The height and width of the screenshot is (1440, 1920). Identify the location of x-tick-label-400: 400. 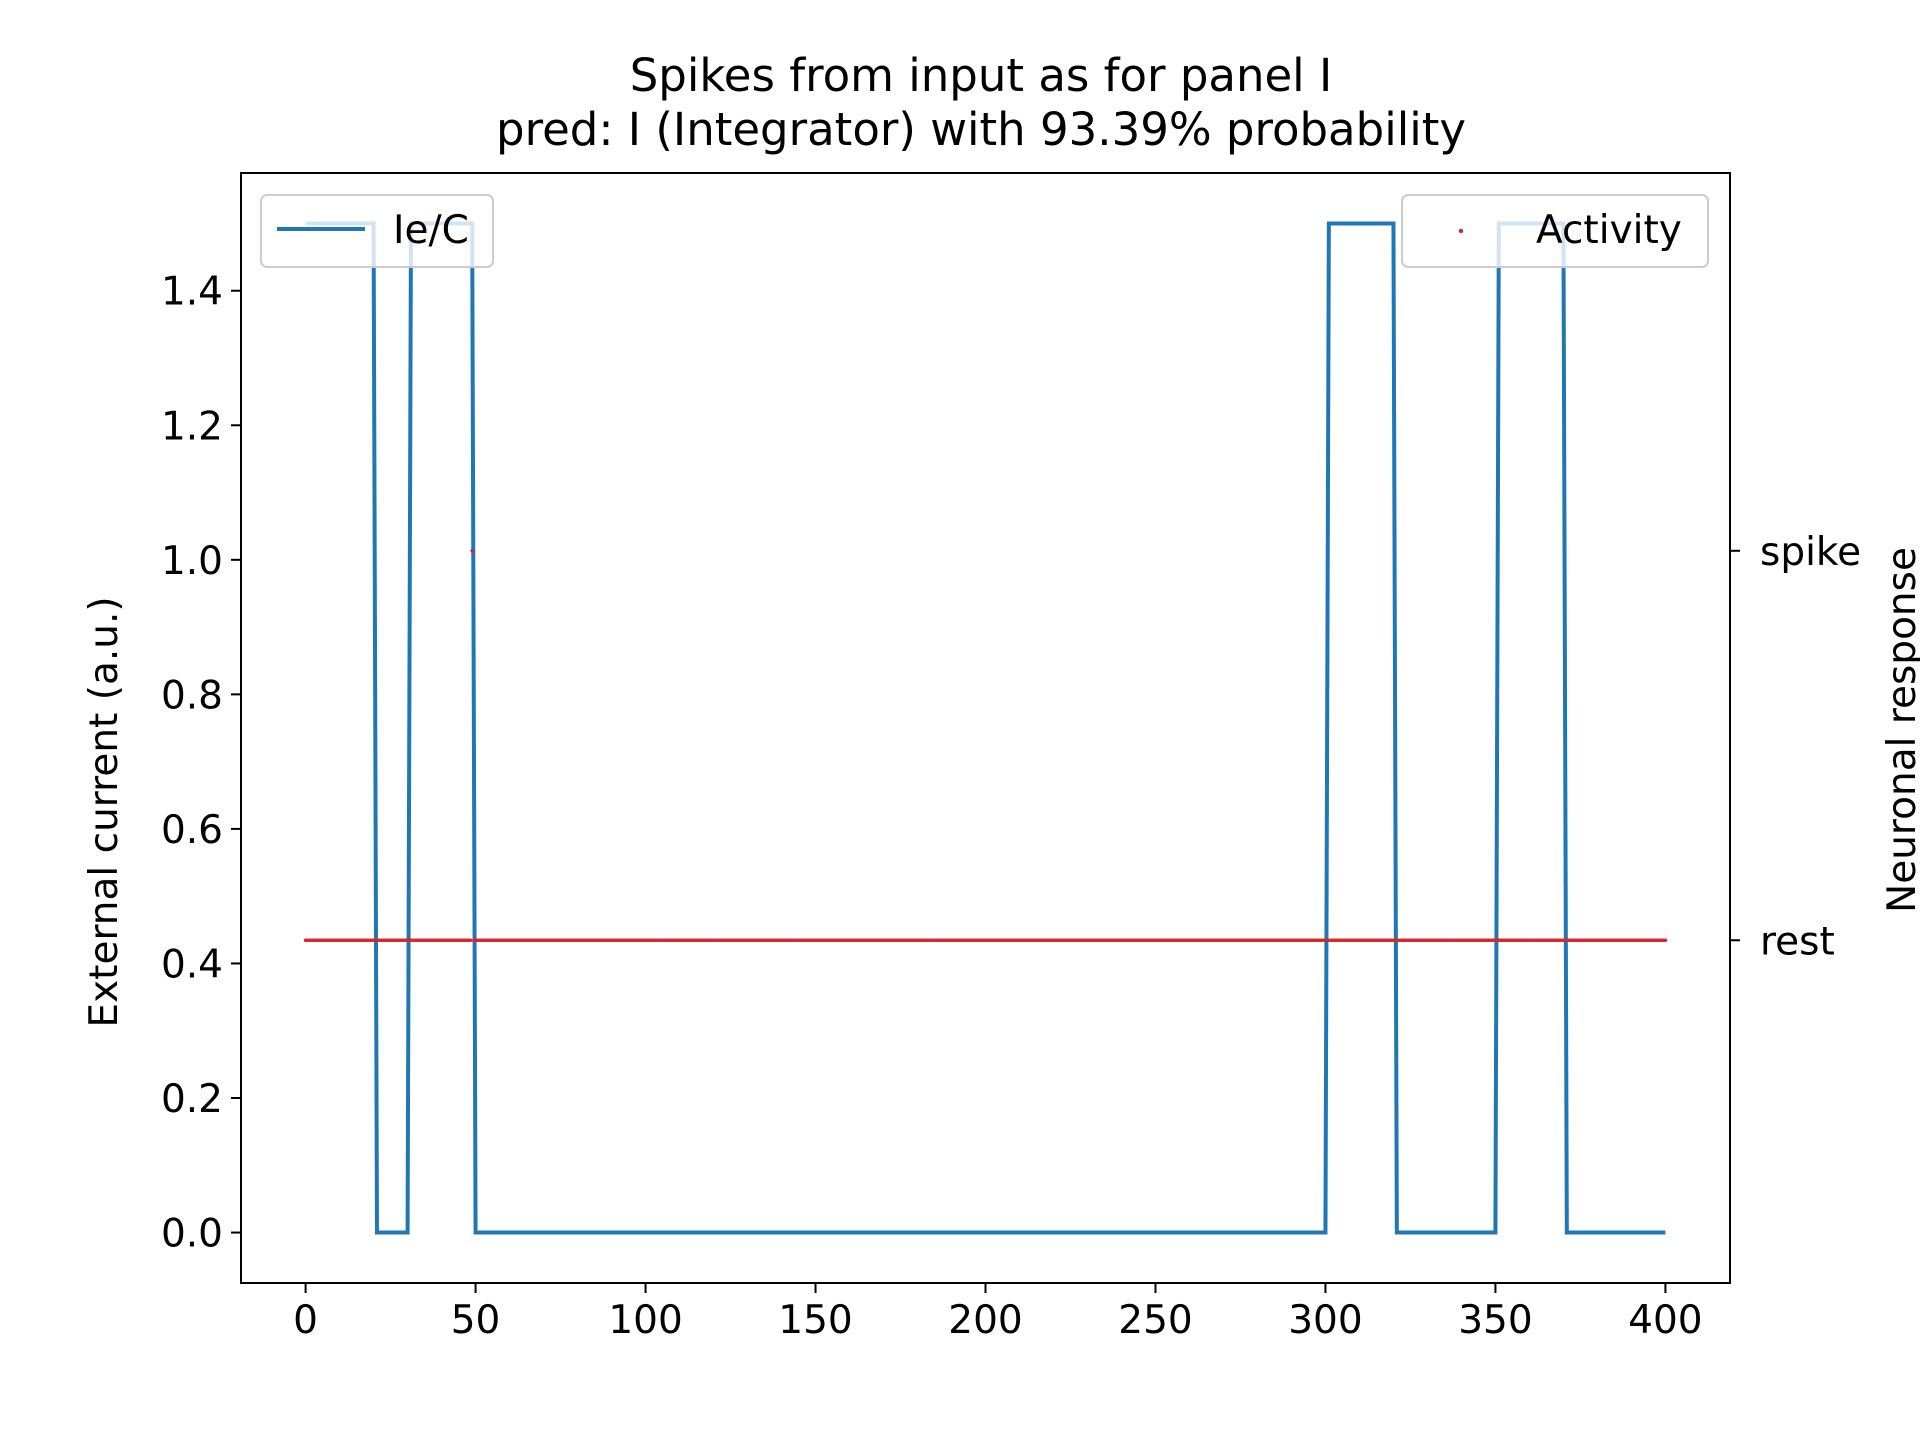
(1665, 1320).